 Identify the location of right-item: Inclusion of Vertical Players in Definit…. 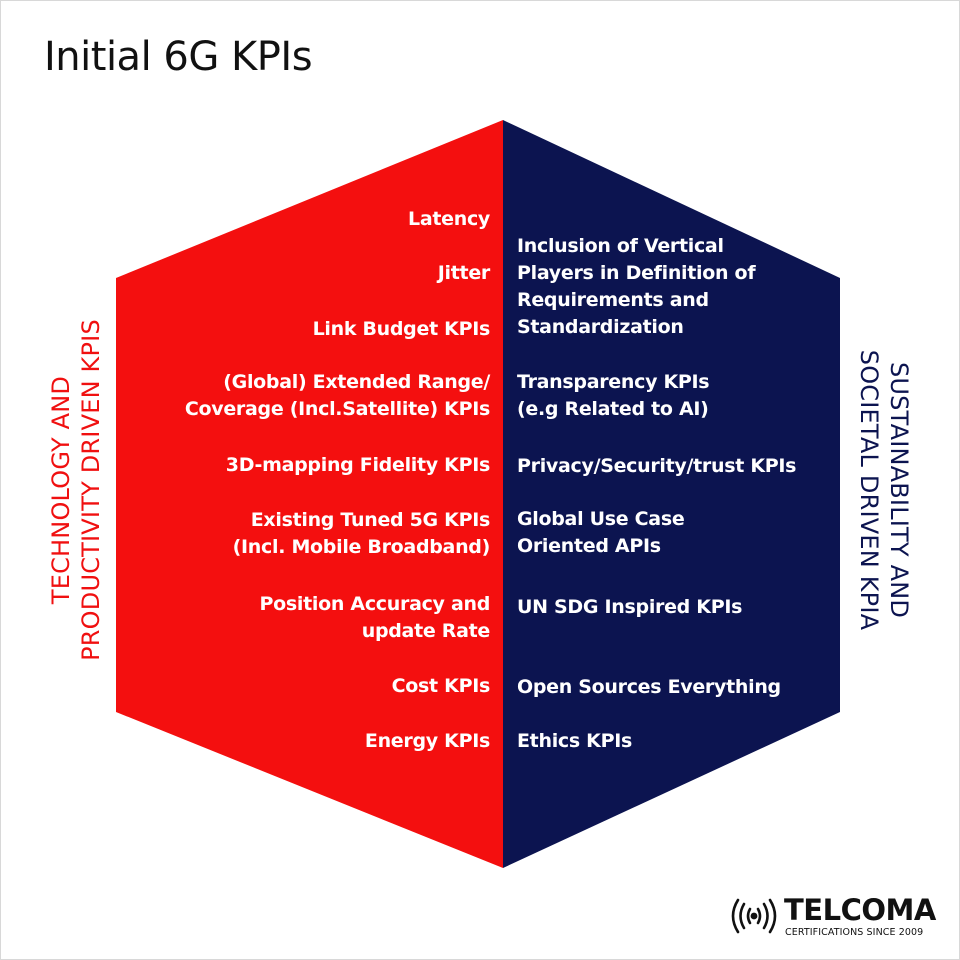
(636, 286).